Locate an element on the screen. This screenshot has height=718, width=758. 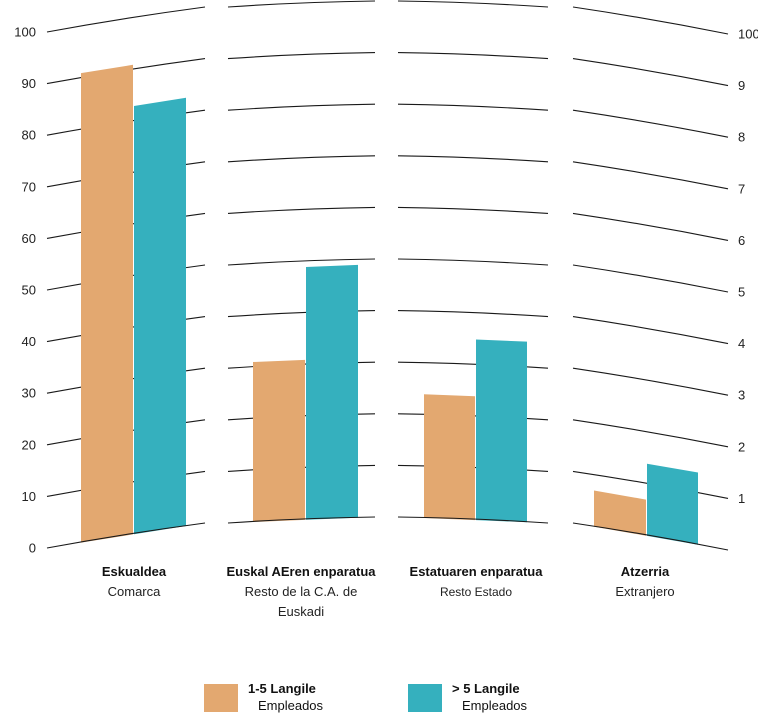
legend-label-series-2: > 5 Langile is located at coordinates (486, 688).